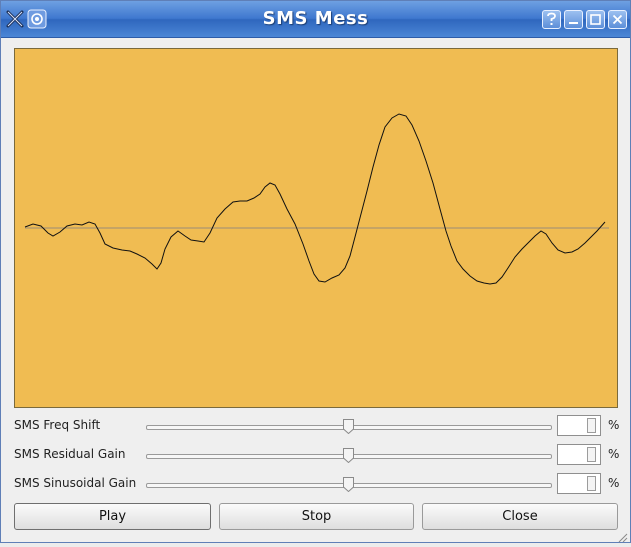 The height and width of the screenshot is (547, 631). I want to click on close-button: Close, so click(520, 516).